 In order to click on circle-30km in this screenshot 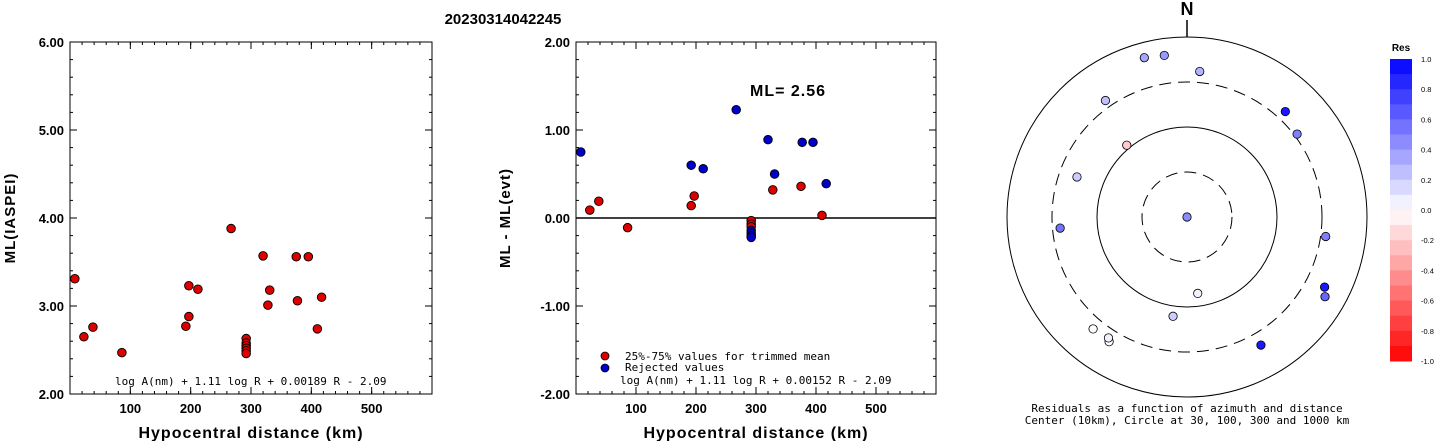, I will do `click(1187, 217)`.